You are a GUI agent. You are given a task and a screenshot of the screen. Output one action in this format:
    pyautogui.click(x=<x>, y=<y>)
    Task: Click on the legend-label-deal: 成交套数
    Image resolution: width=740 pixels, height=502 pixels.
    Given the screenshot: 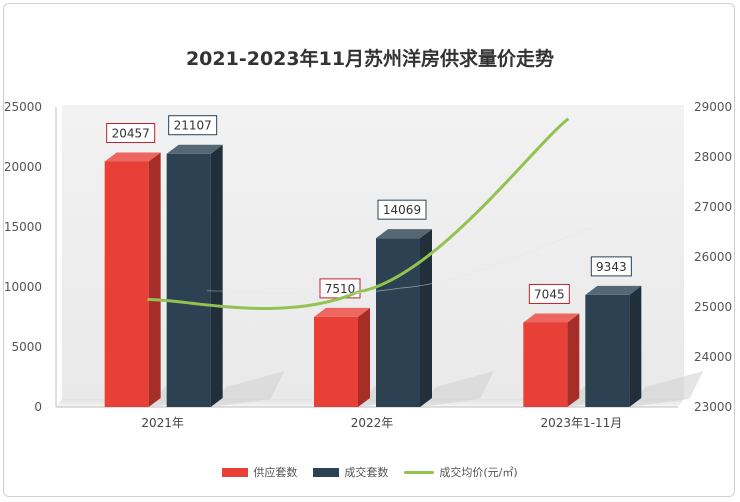 What is the action you would take?
    pyautogui.click(x=366, y=472)
    